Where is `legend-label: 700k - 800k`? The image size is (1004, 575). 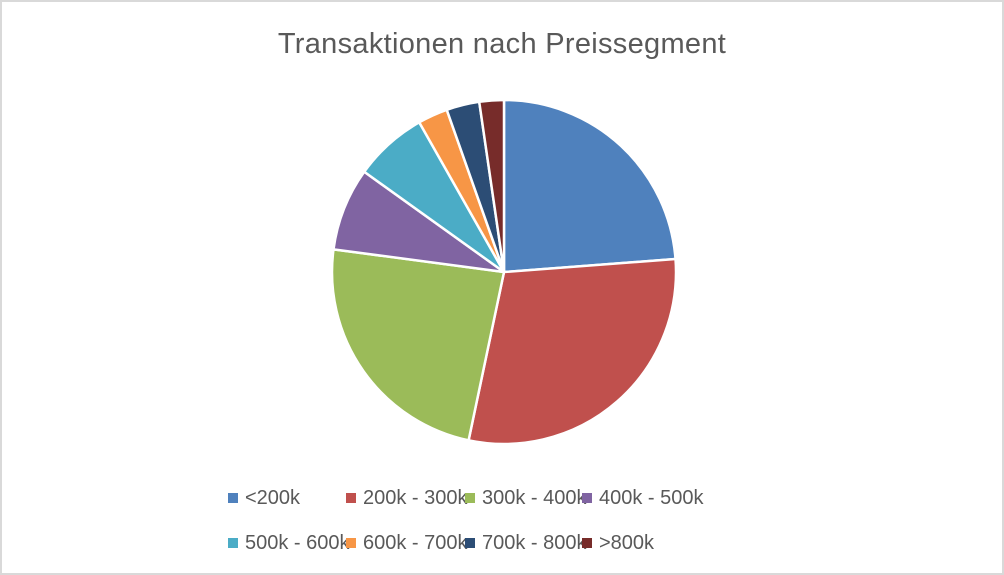
legend-label: 700k - 800k is located at coordinates (534, 543).